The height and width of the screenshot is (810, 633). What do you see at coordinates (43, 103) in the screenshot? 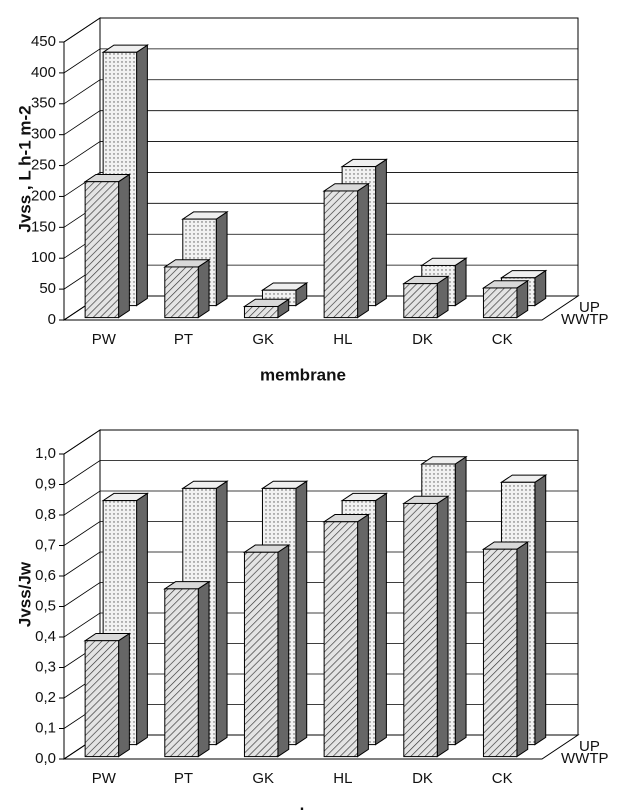
I see `y-tick-label: 350` at bounding box center [43, 103].